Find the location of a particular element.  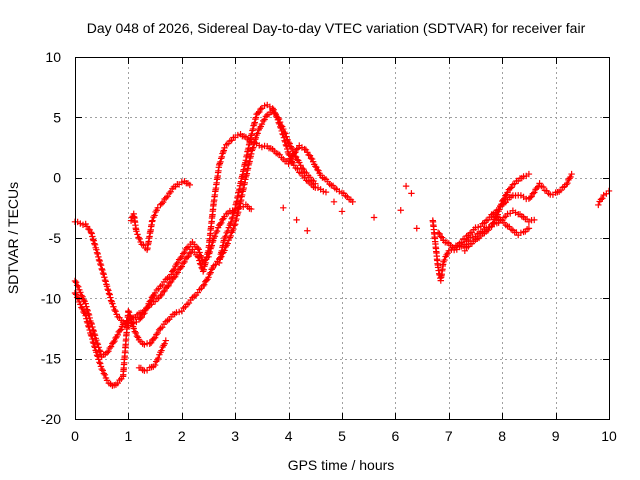

y-axis-label: SDTVAR / TECUs is located at coordinates (13, 238).